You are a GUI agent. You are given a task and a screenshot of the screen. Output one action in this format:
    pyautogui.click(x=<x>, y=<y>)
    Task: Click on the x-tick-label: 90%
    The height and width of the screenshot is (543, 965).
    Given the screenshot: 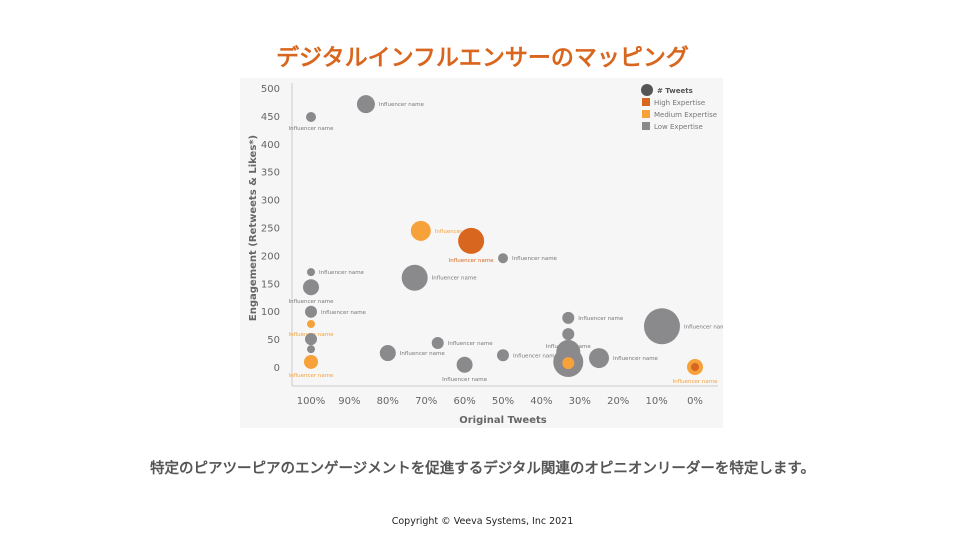 What is the action you would take?
    pyautogui.click(x=349, y=401)
    